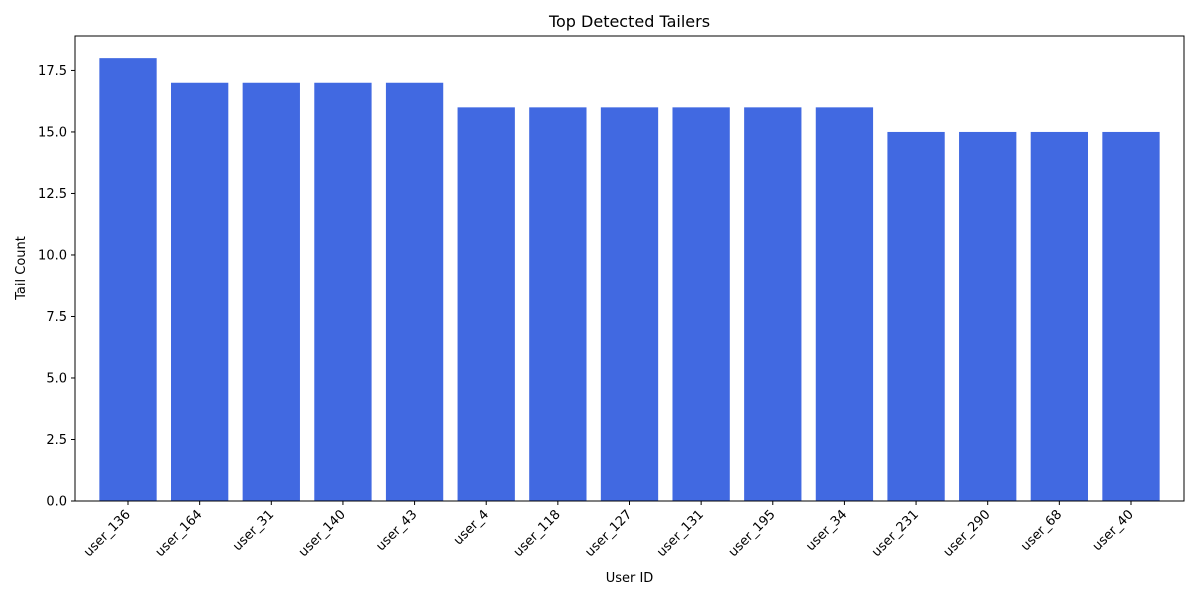  Describe the element at coordinates (537, 533) in the screenshot. I see `x-tick-label: user_118` at that location.